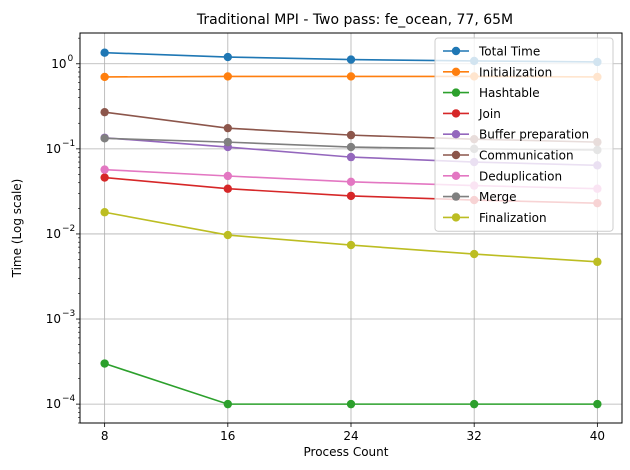 The height and width of the screenshot is (470, 630). I want to click on x-axis-label: Process Count, so click(346, 452).